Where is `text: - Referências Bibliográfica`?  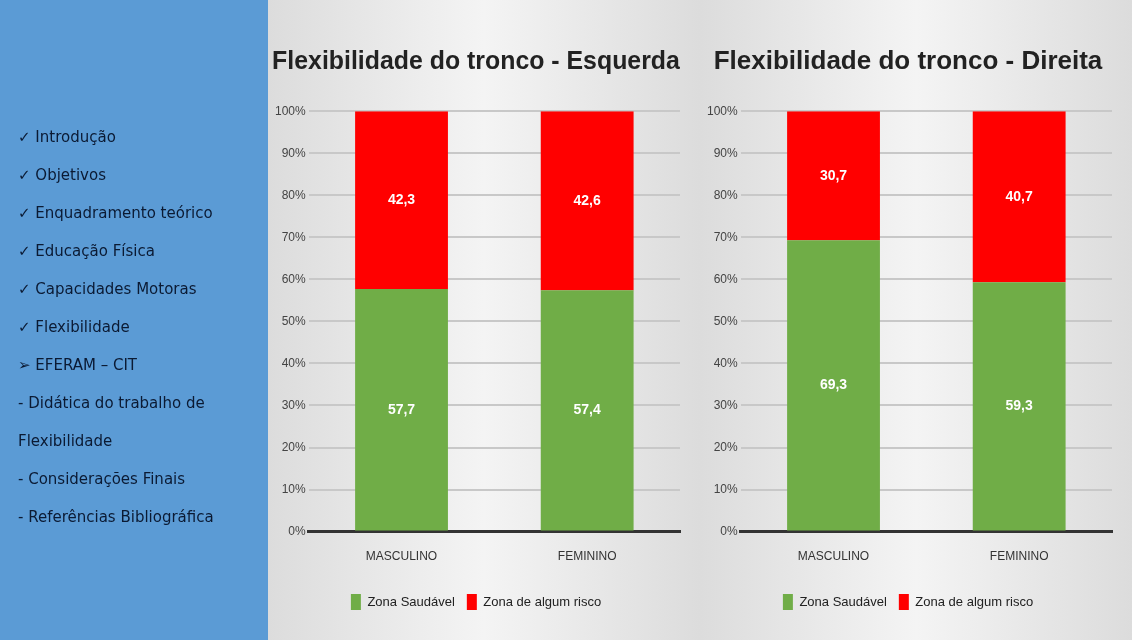
text: - Referências Bibliográfica is located at coordinates (116, 517).